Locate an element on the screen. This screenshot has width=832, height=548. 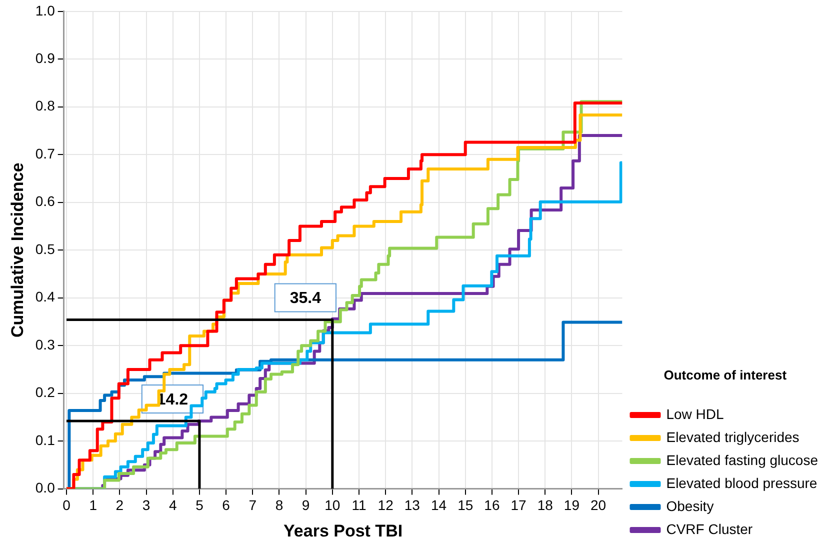
x-tick-label: 7 is located at coordinates (252, 505).